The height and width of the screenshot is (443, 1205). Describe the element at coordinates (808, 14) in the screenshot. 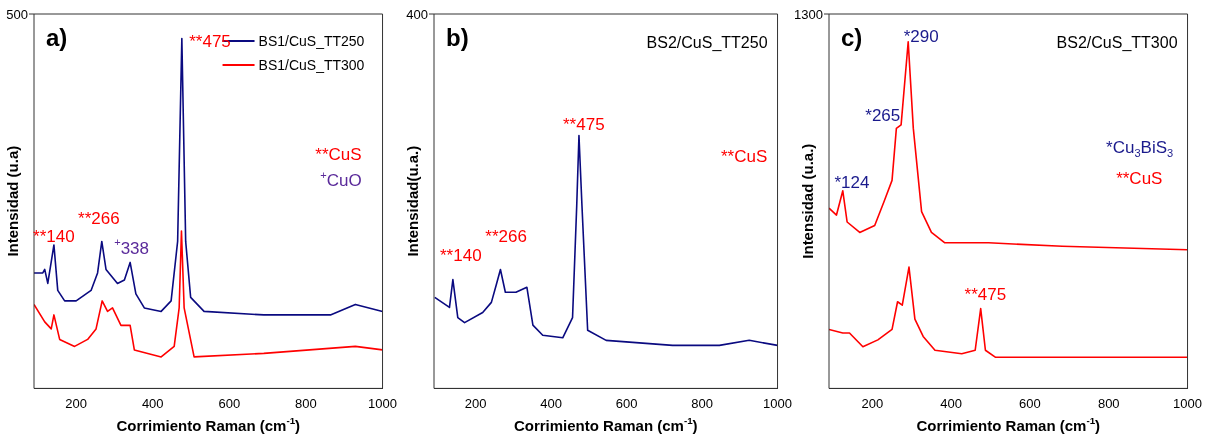

I see `text: 1300` at that location.